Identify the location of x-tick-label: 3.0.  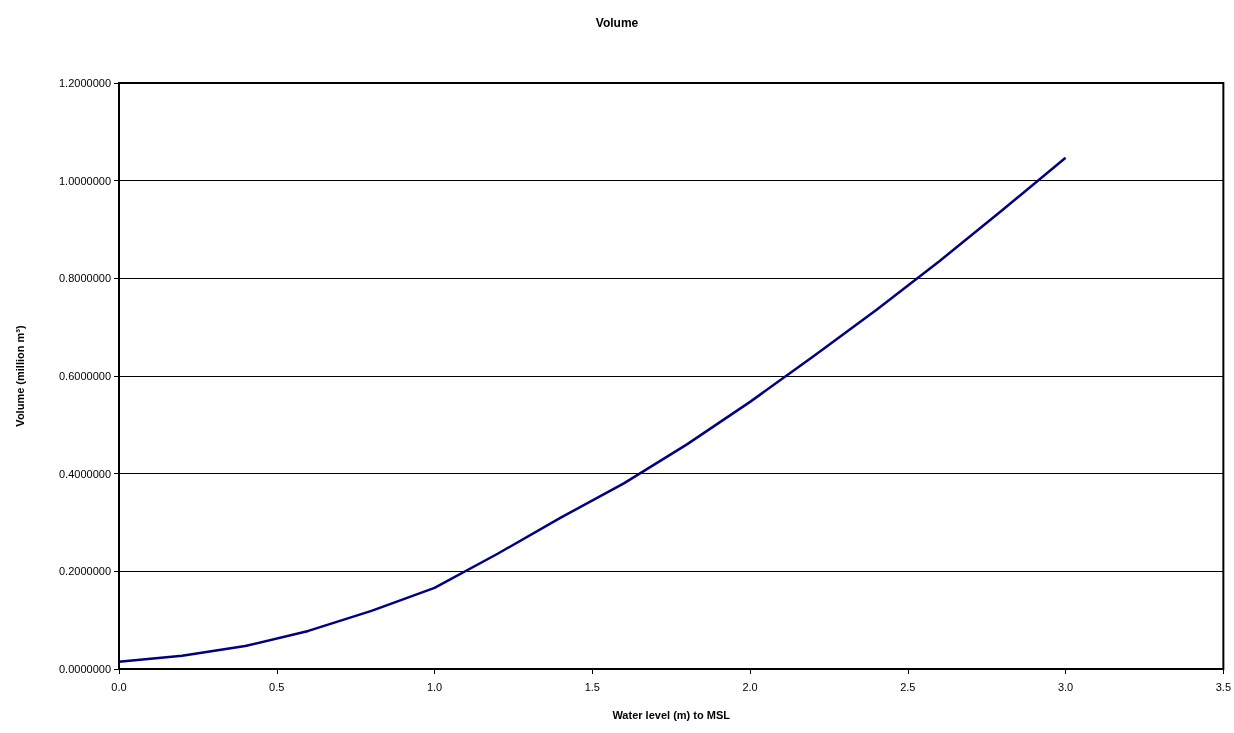
(1065, 686).